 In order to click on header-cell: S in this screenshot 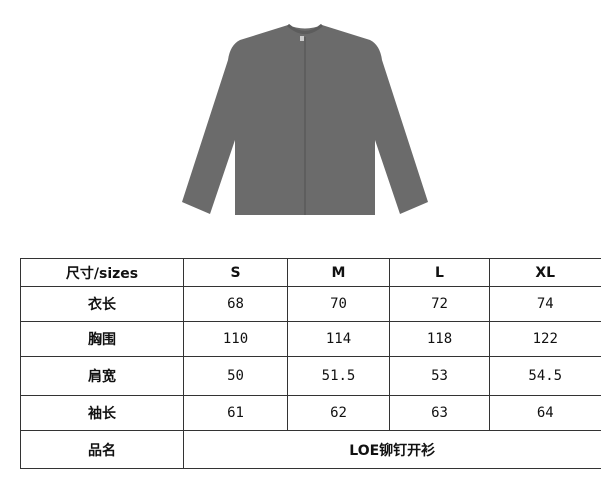, I will do `click(235, 272)`.